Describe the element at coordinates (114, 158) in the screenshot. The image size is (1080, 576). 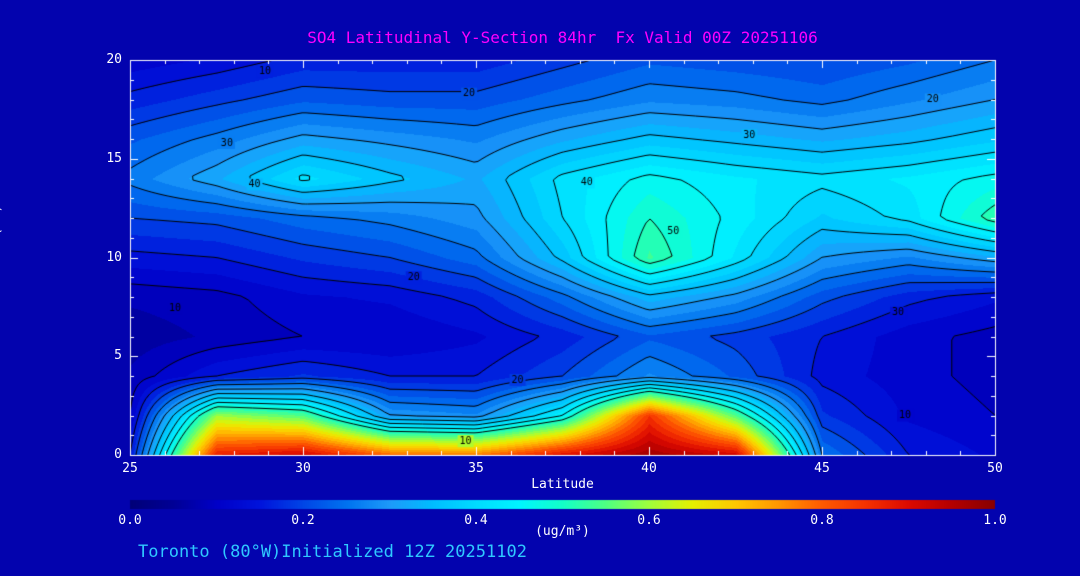
I see `y-tick-label: 15` at that location.